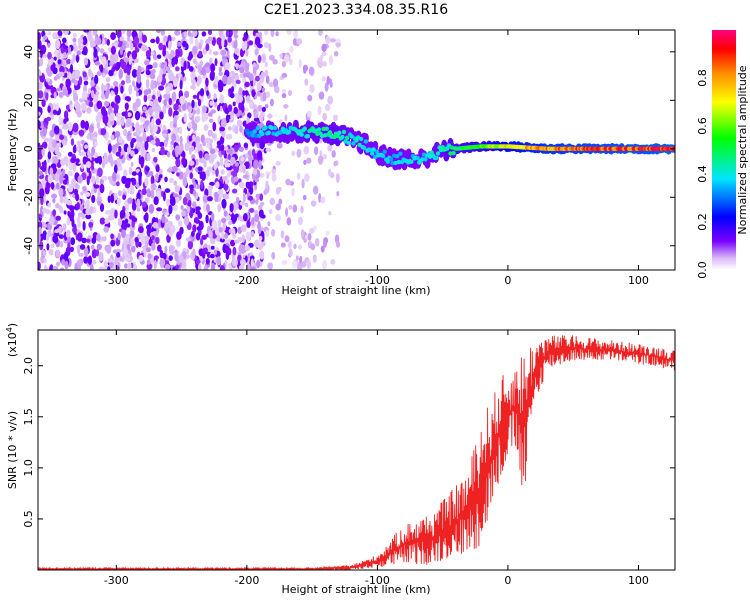  Describe the element at coordinates (638, 580) in the screenshot. I see `x-tick-label: 100` at that location.